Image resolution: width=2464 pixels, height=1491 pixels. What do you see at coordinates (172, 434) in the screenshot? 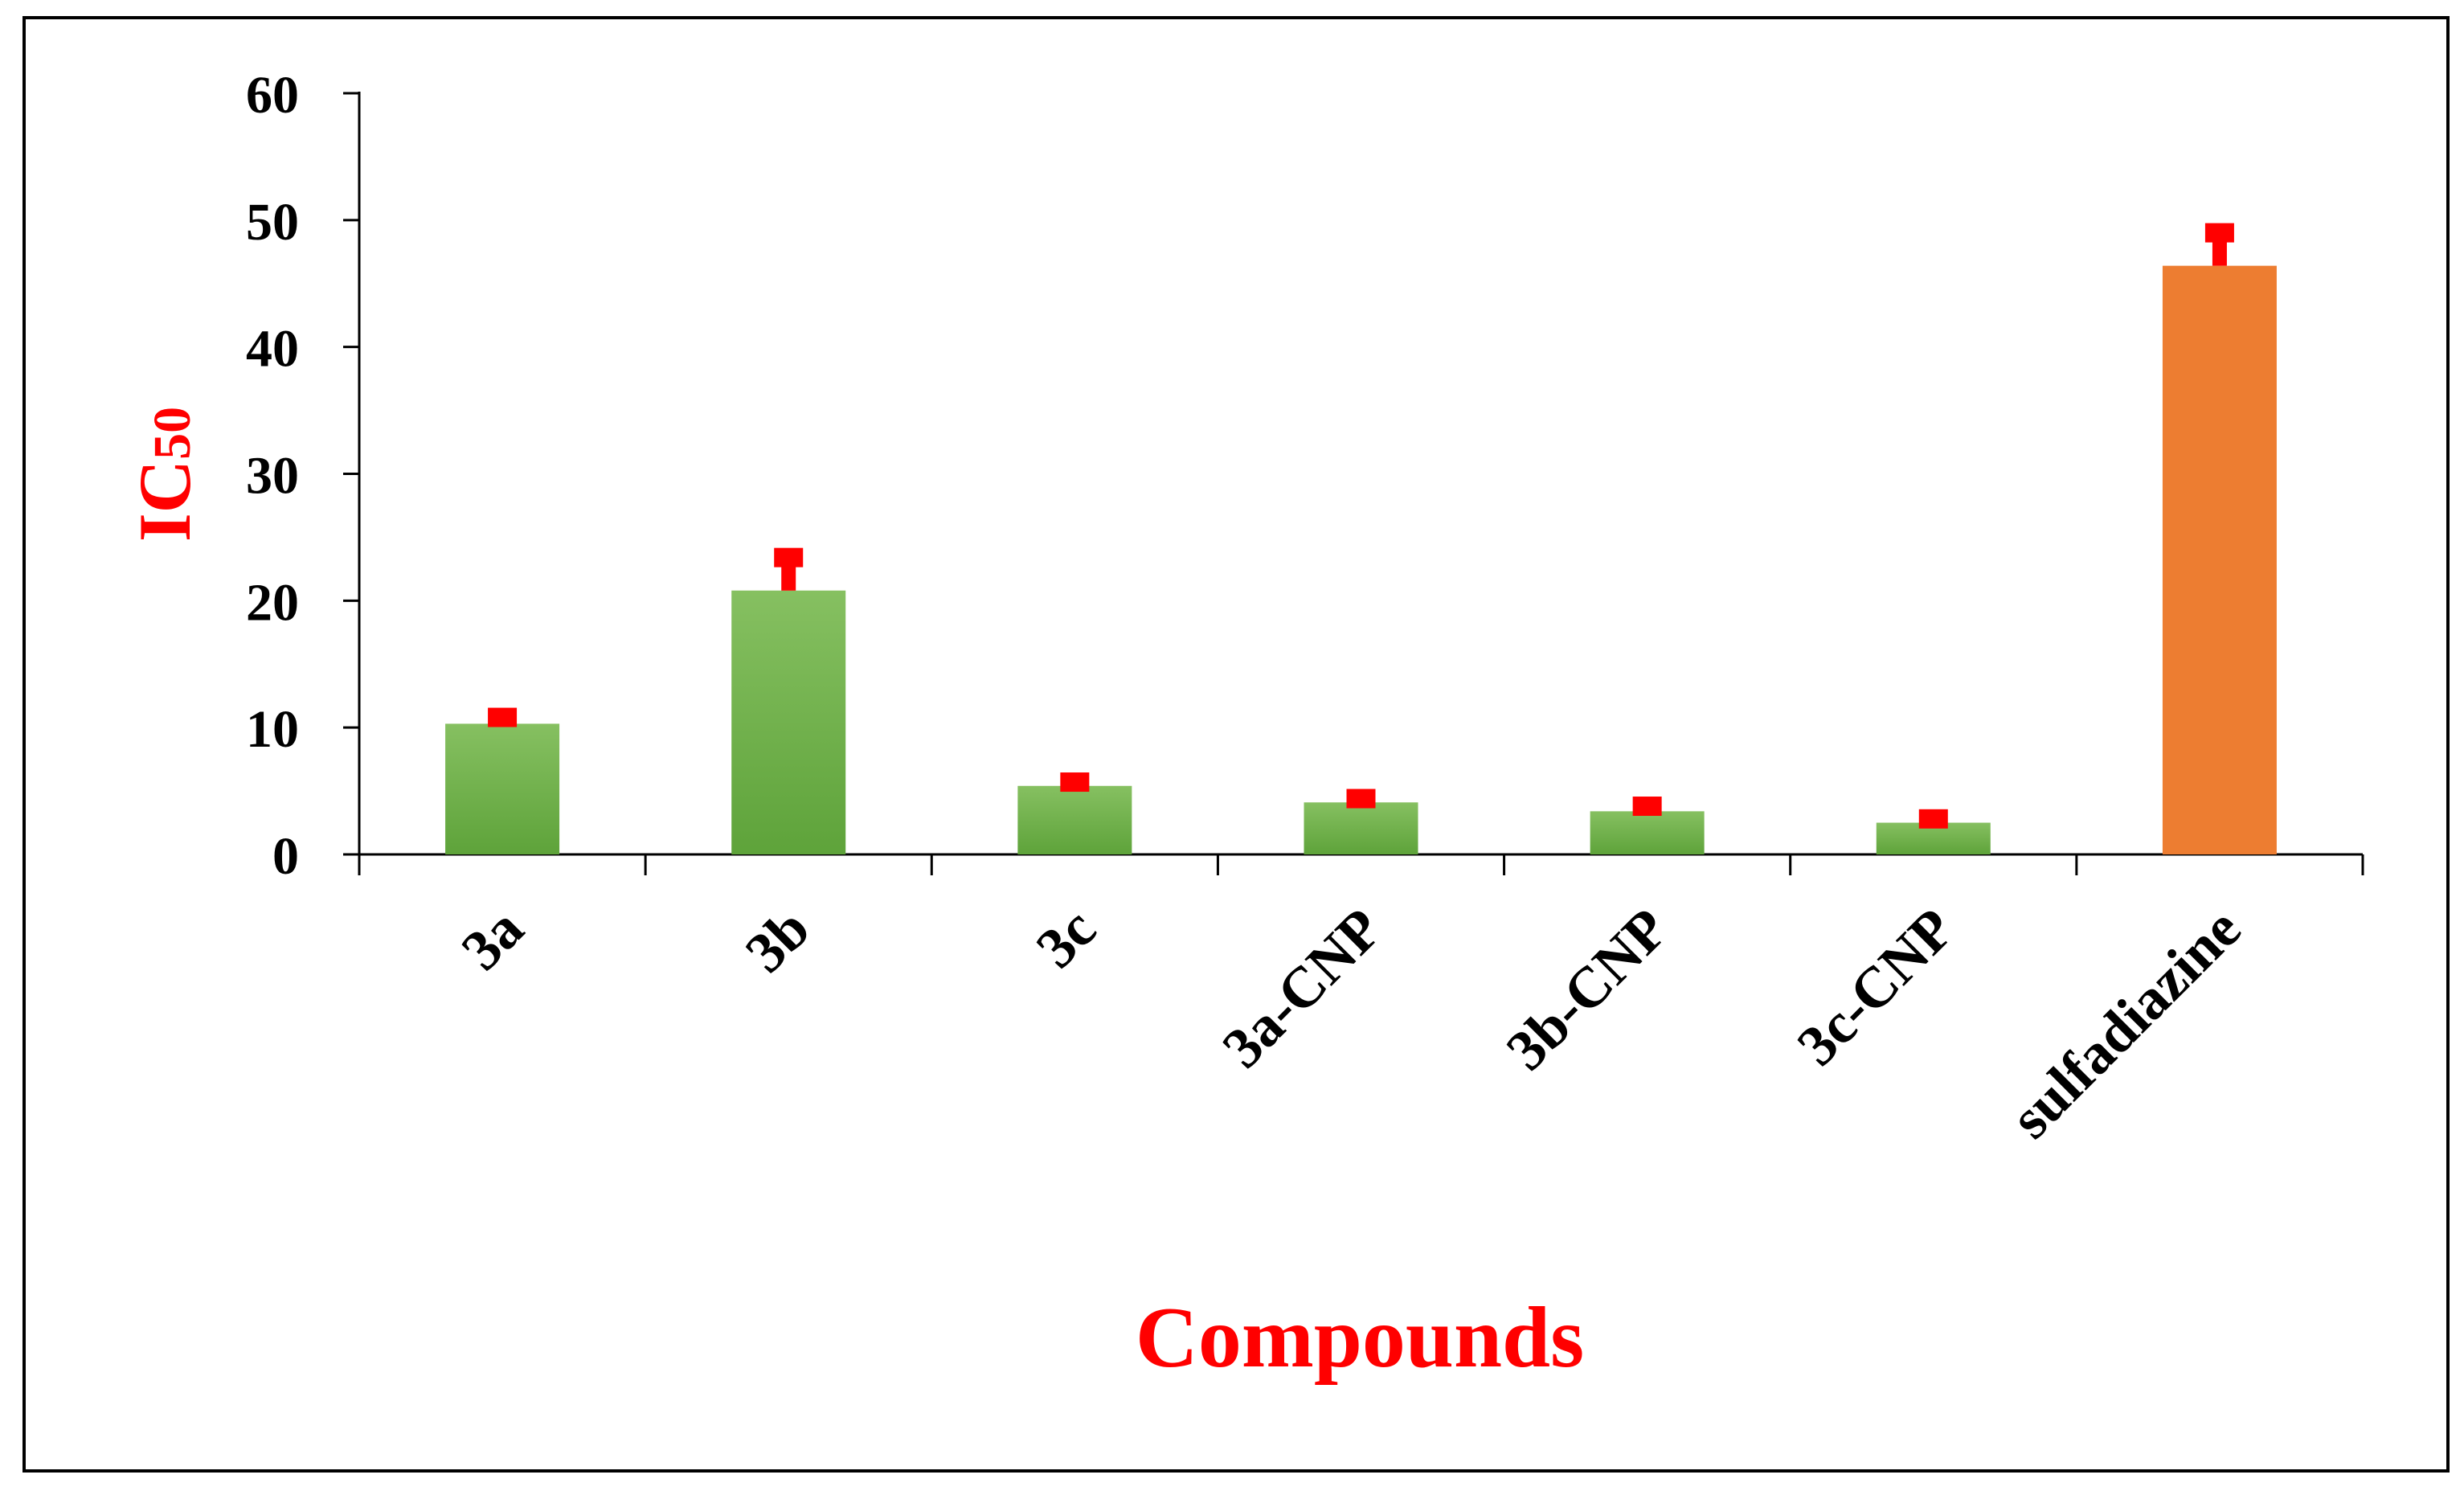
I see `y-axis-label-subscript: 50` at bounding box center [172, 434].